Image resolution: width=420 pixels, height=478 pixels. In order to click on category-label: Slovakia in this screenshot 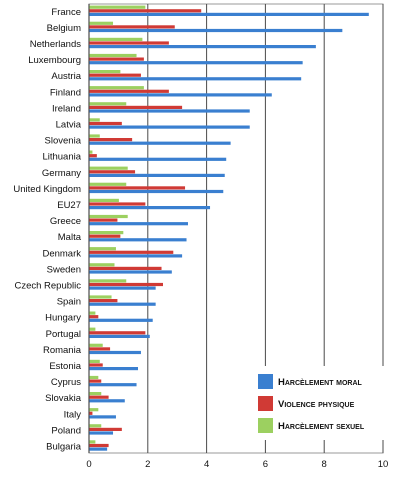, I will do `click(63, 398)`.